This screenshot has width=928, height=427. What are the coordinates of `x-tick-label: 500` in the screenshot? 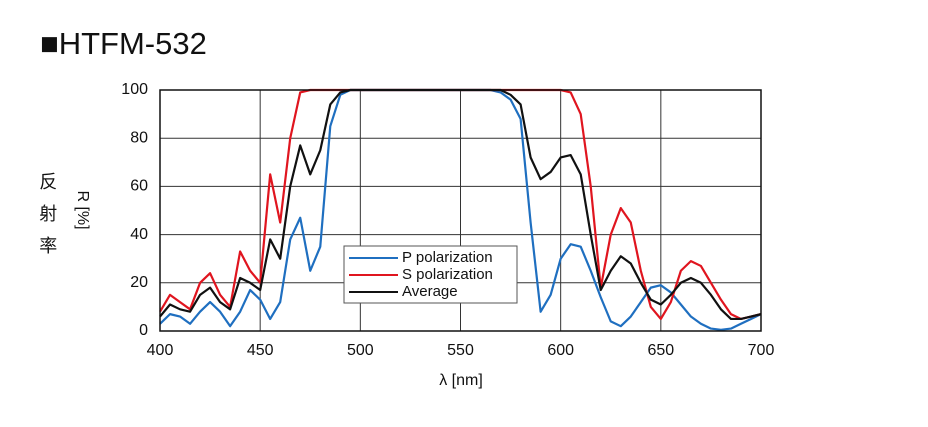 It's located at (360, 350).